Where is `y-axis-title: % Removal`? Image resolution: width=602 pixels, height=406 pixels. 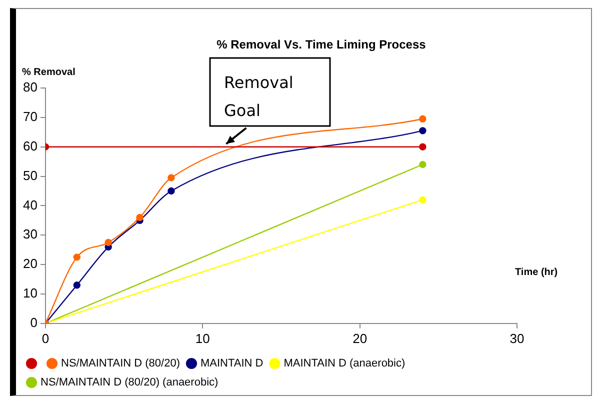 y-axis-title: % Removal is located at coordinates (49, 72).